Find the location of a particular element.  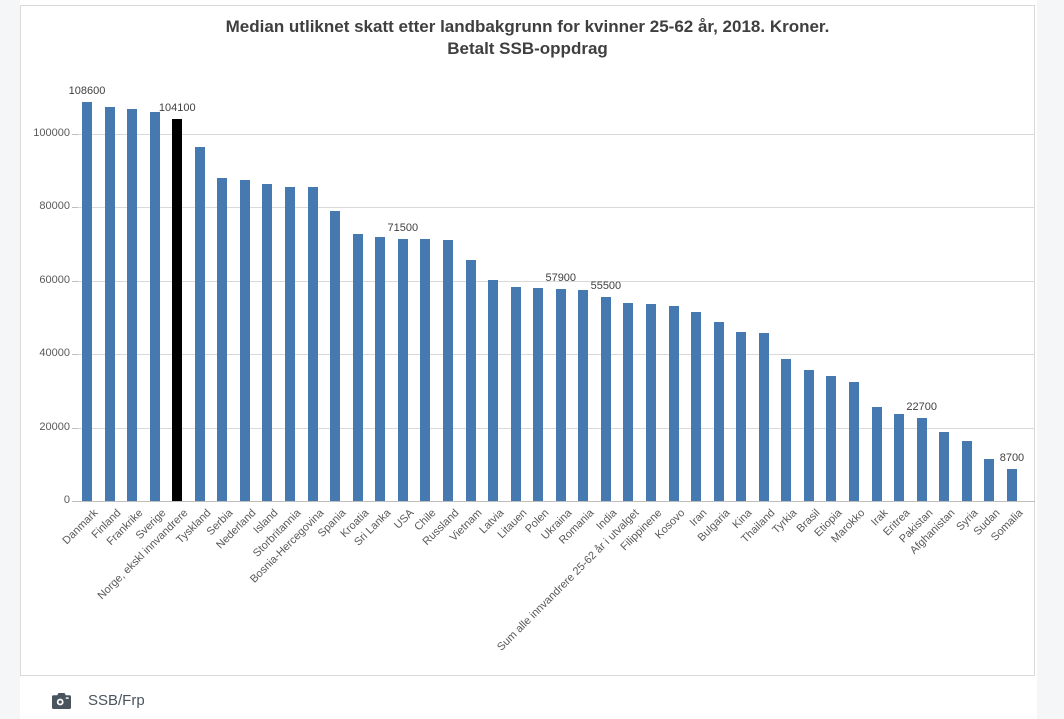

bar-litauen is located at coordinates (515, 393).